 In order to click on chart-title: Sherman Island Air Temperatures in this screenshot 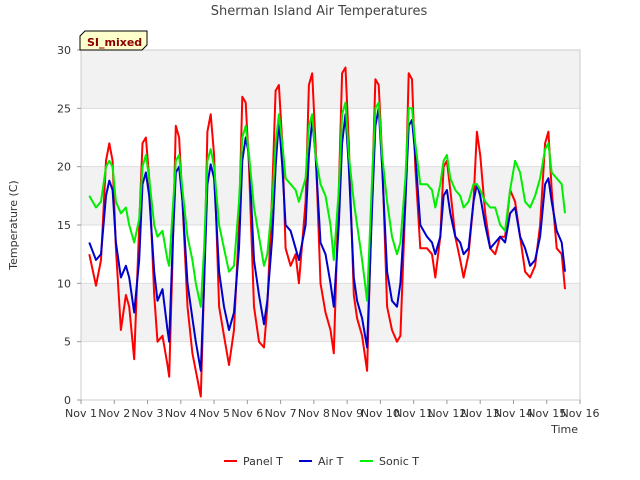, I will do `click(319, 11)`.